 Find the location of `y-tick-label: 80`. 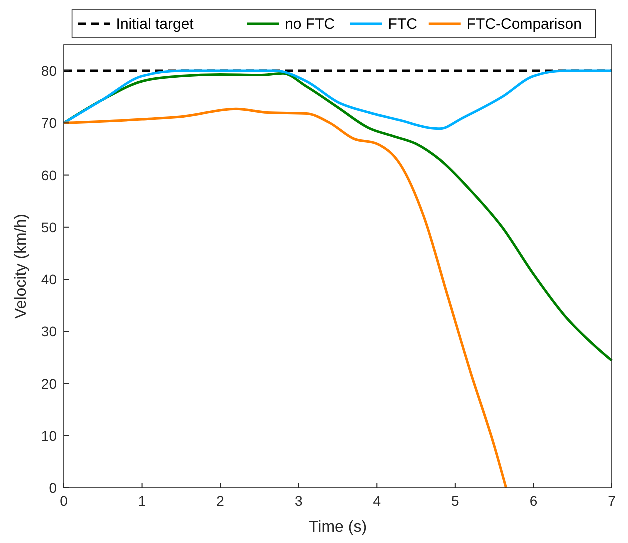

y-tick-label: 80 is located at coordinates (49, 71).